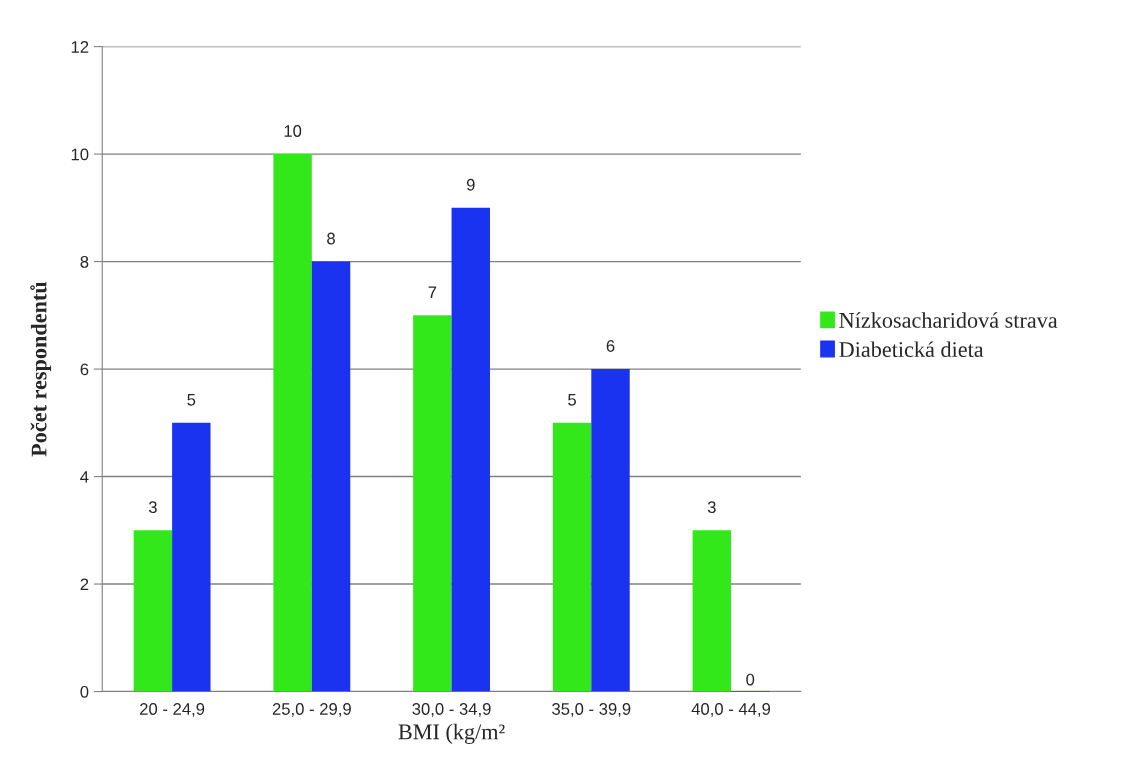 The height and width of the screenshot is (777, 1136). I want to click on legend-label: Diabetická dieta, so click(911, 349).